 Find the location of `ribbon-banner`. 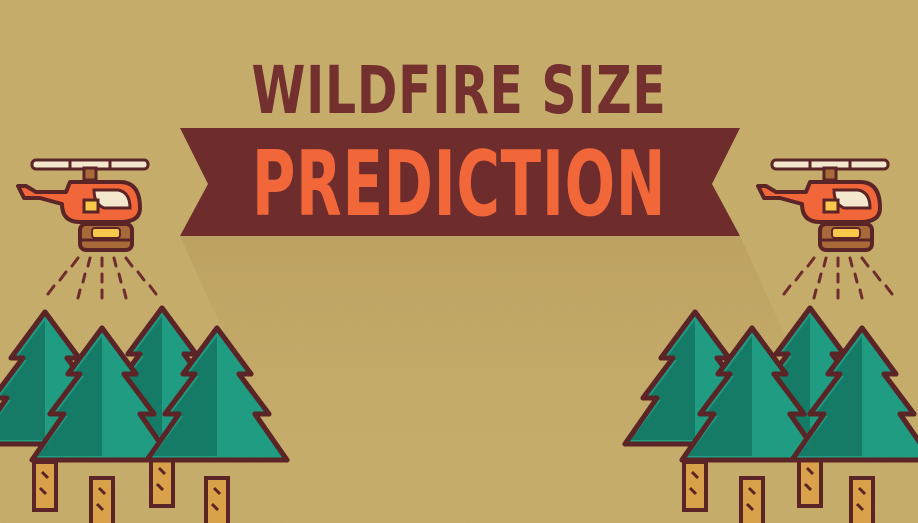

ribbon-banner is located at coordinates (460, 182).